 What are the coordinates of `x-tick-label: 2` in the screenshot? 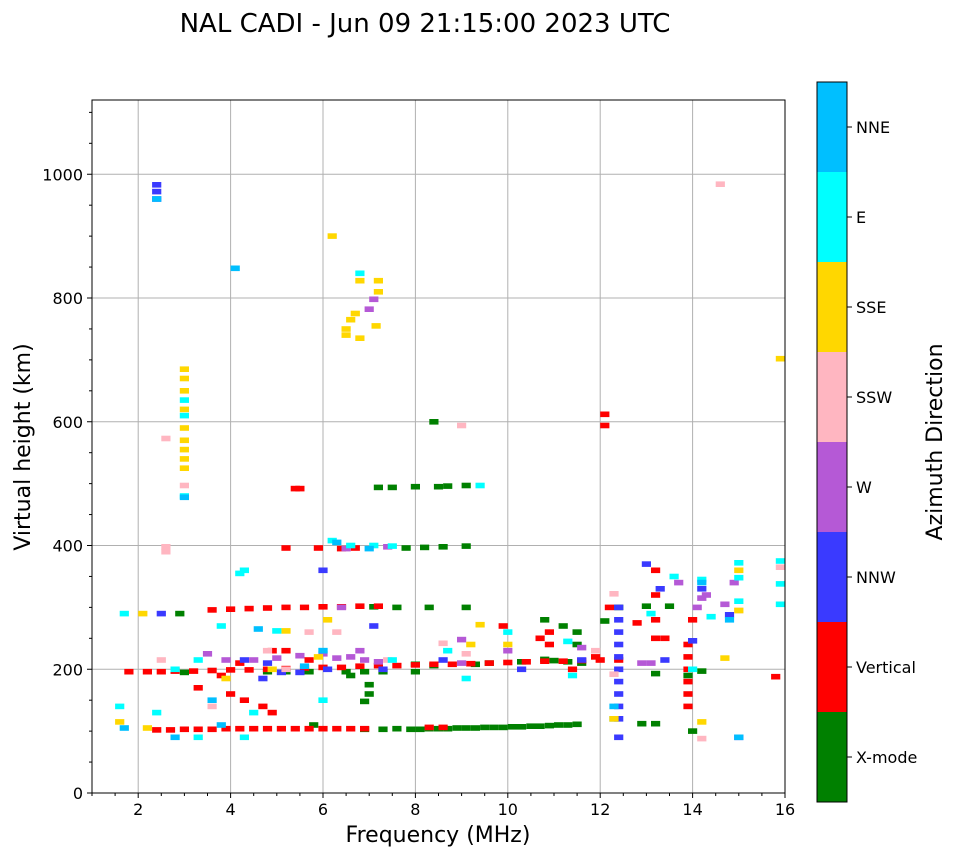 It's located at (138, 809).